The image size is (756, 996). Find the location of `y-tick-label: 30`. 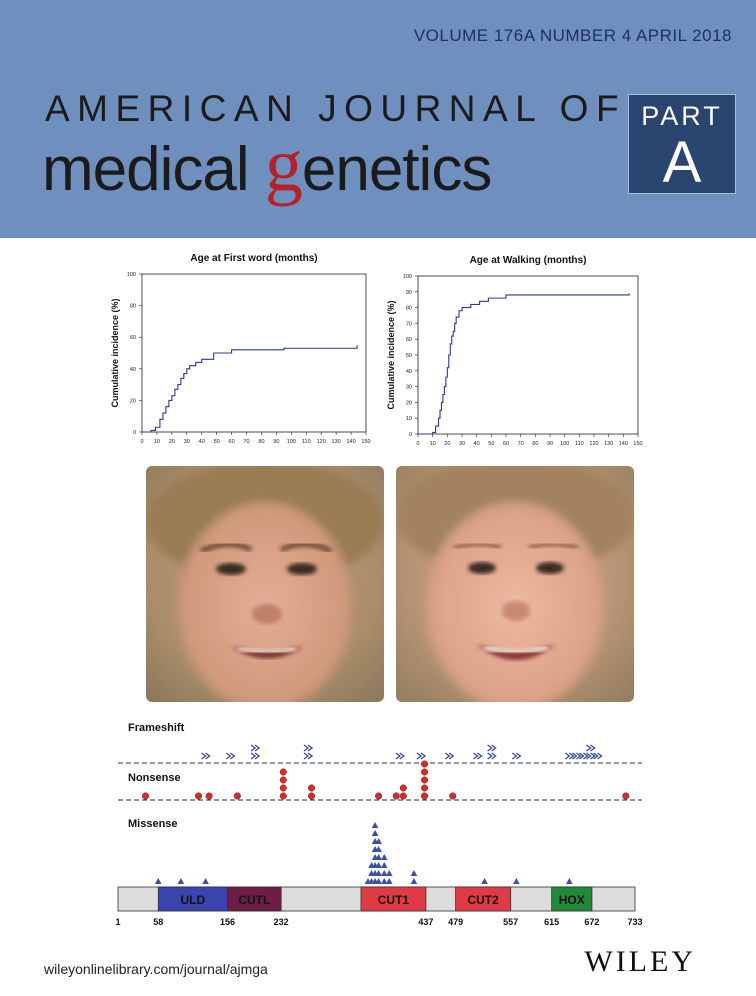

y-tick-label: 30 is located at coordinates (409, 388).